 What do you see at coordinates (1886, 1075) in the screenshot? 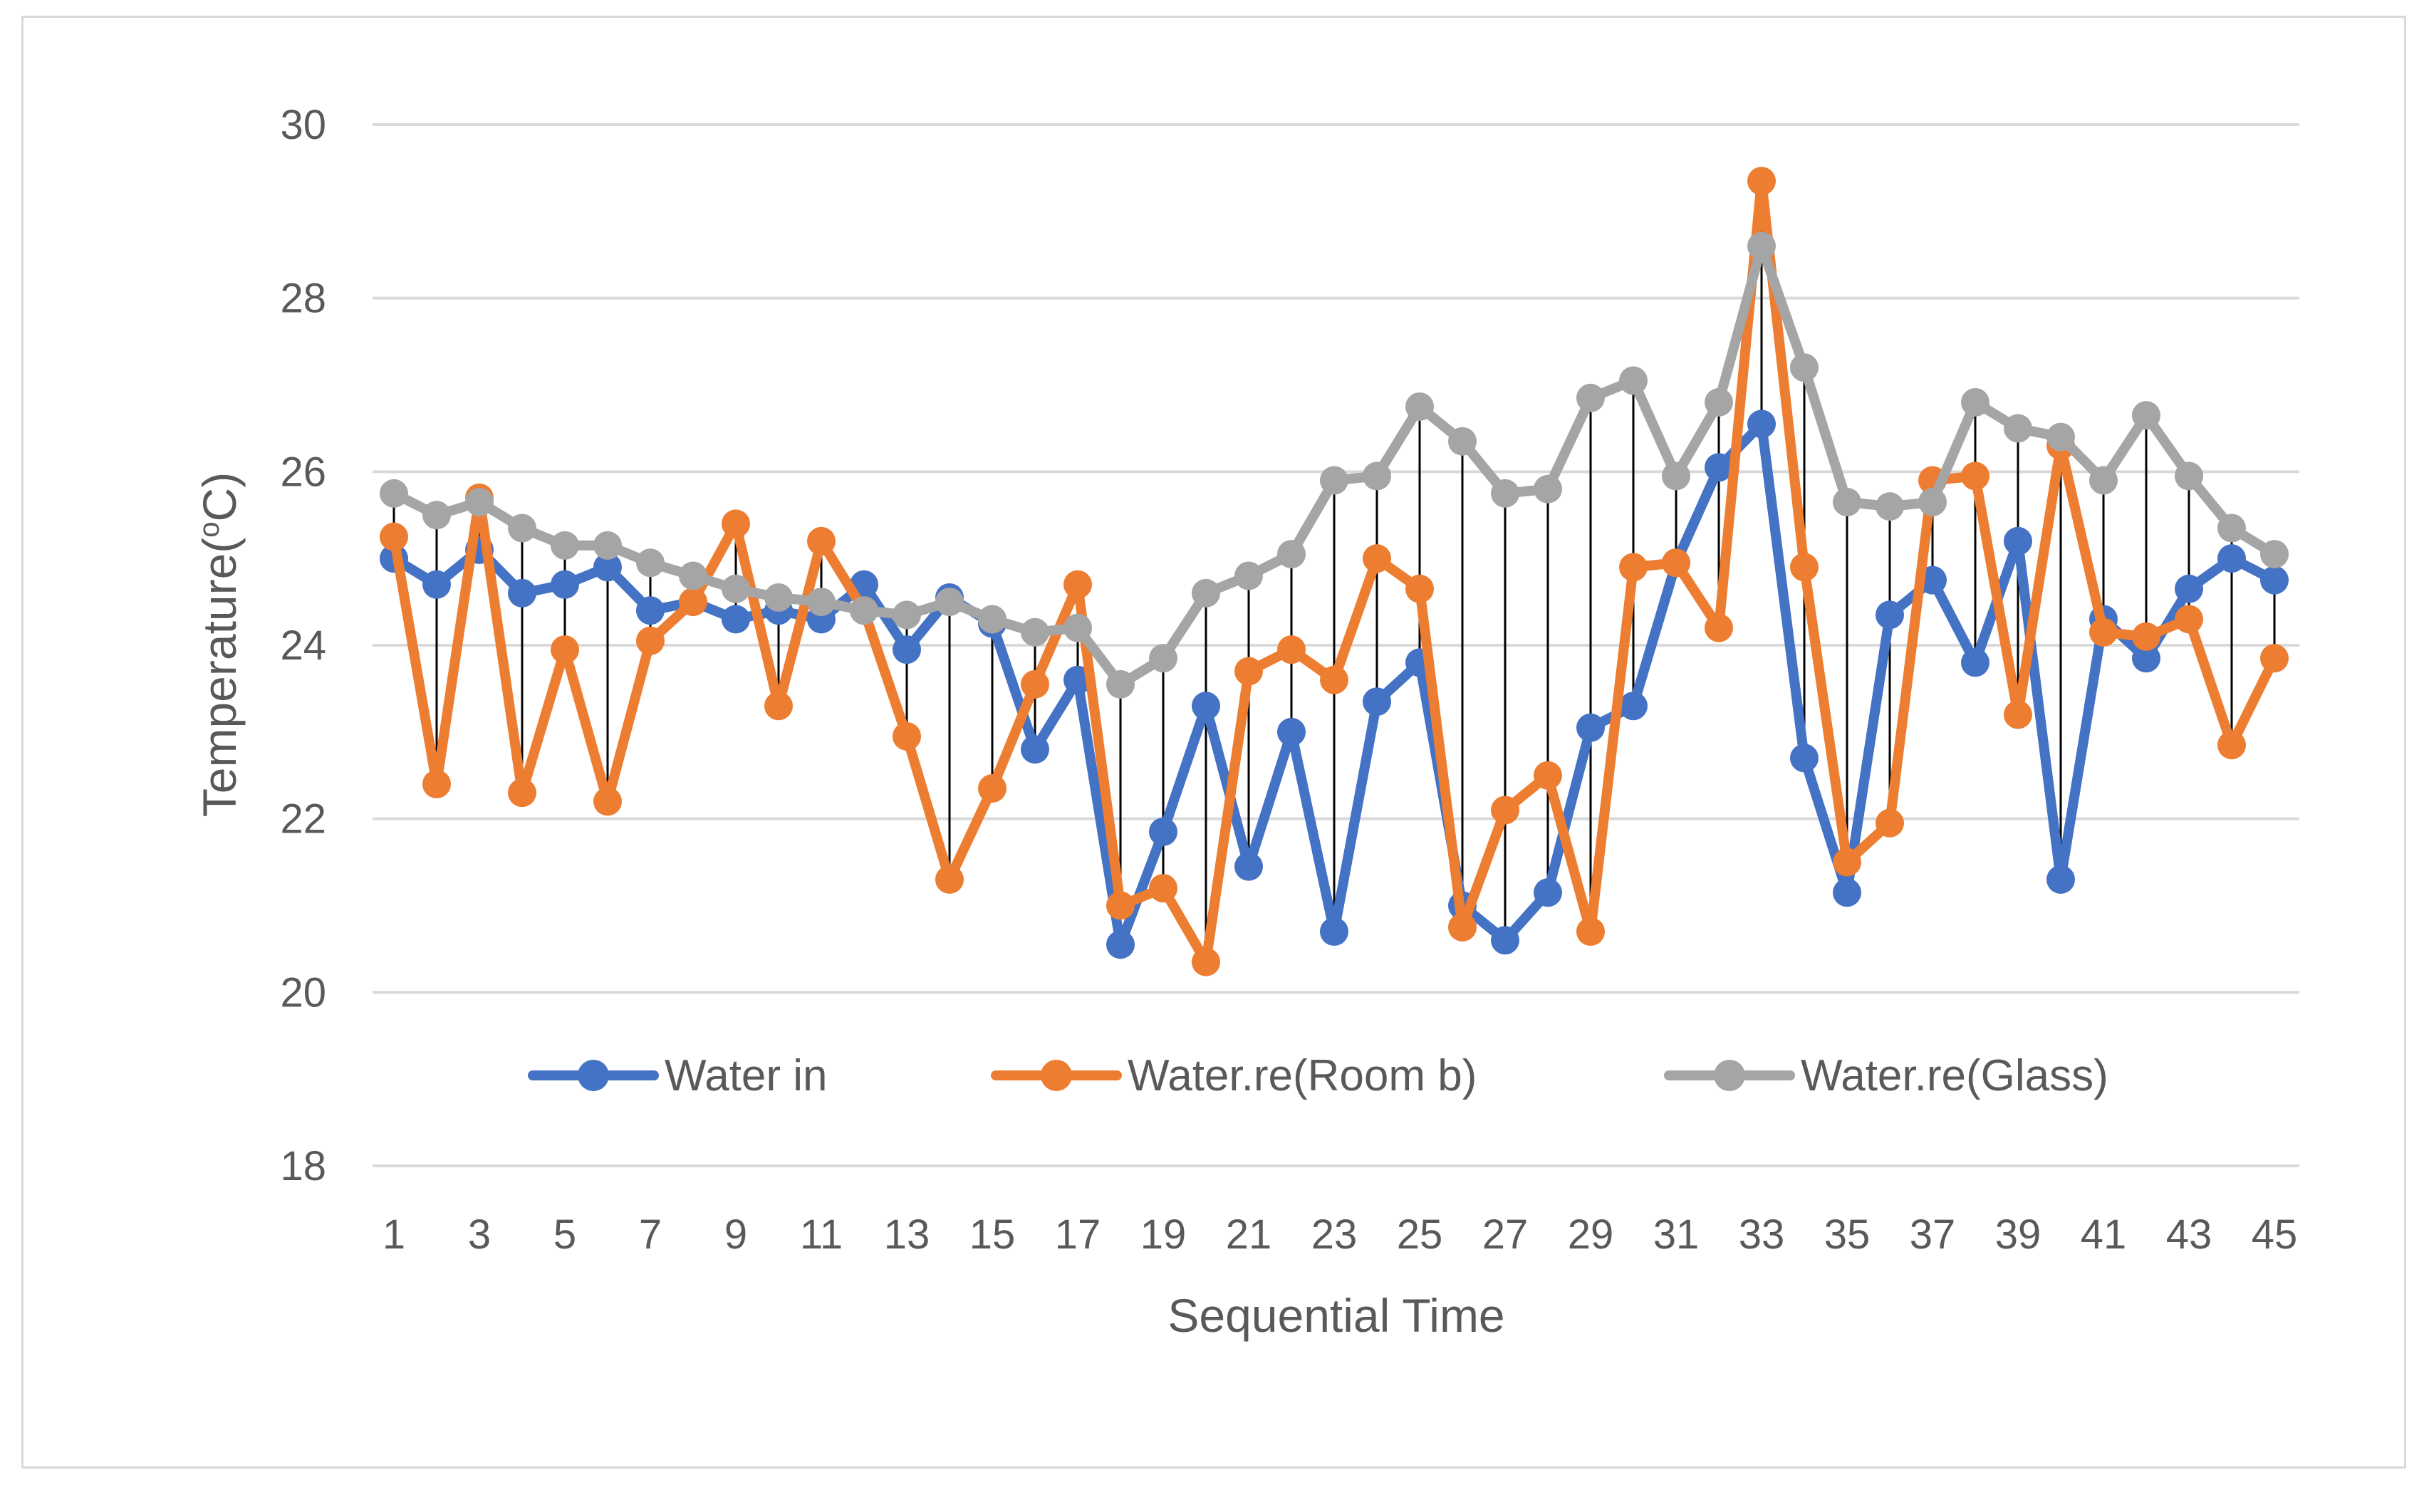
I see `legend-item-2: Water.re(Glass)` at bounding box center [1886, 1075].